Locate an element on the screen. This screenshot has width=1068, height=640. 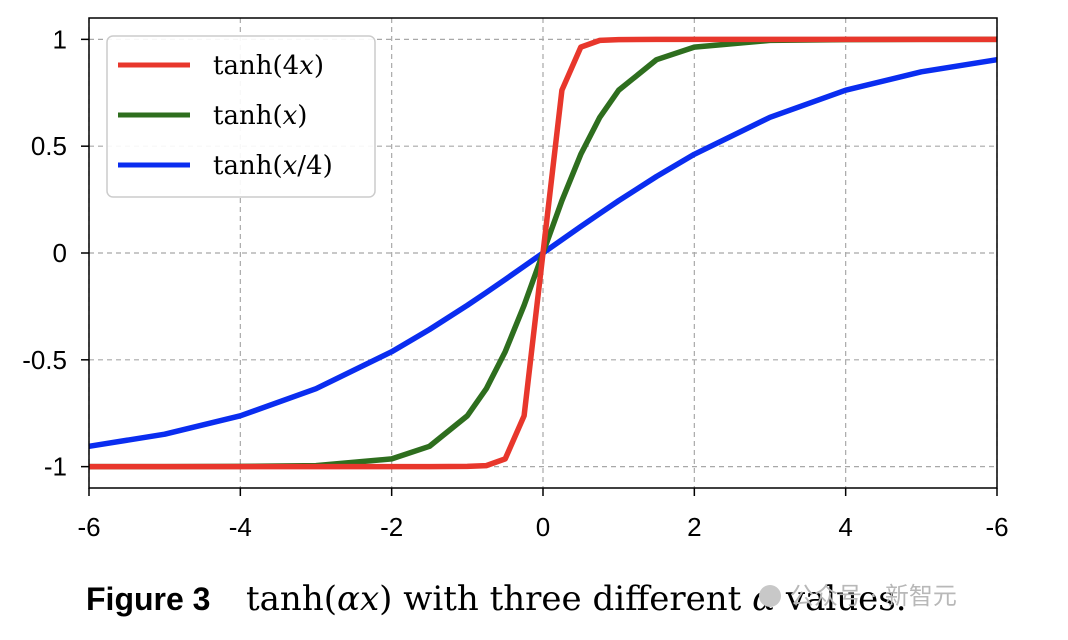
legend-box is located at coordinates (241, 116).